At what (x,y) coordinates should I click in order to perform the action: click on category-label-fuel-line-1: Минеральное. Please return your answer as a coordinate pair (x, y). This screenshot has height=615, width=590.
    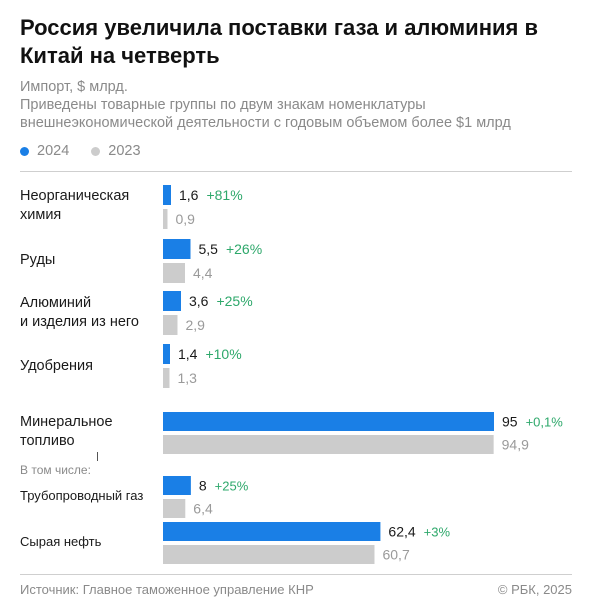
    Looking at the image, I should click on (66, 422).